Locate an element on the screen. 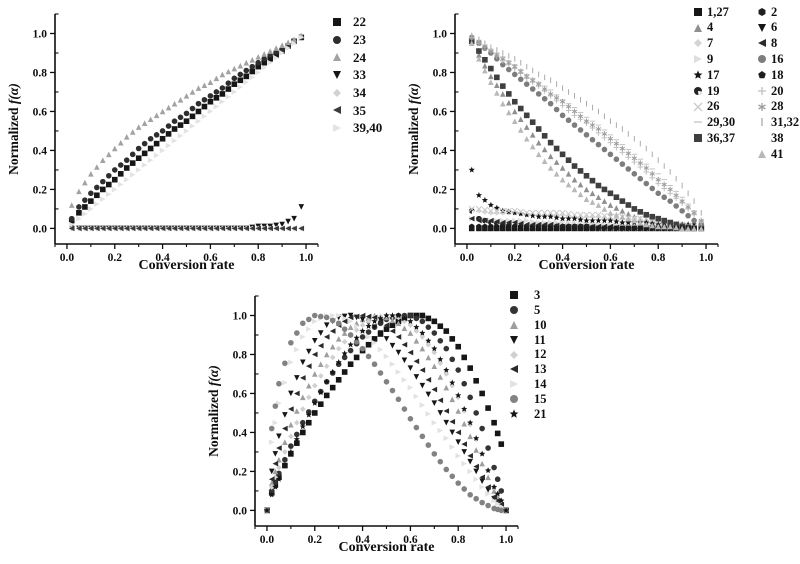  x-tick-label: 0.6 is located at coordinates (610, 258).